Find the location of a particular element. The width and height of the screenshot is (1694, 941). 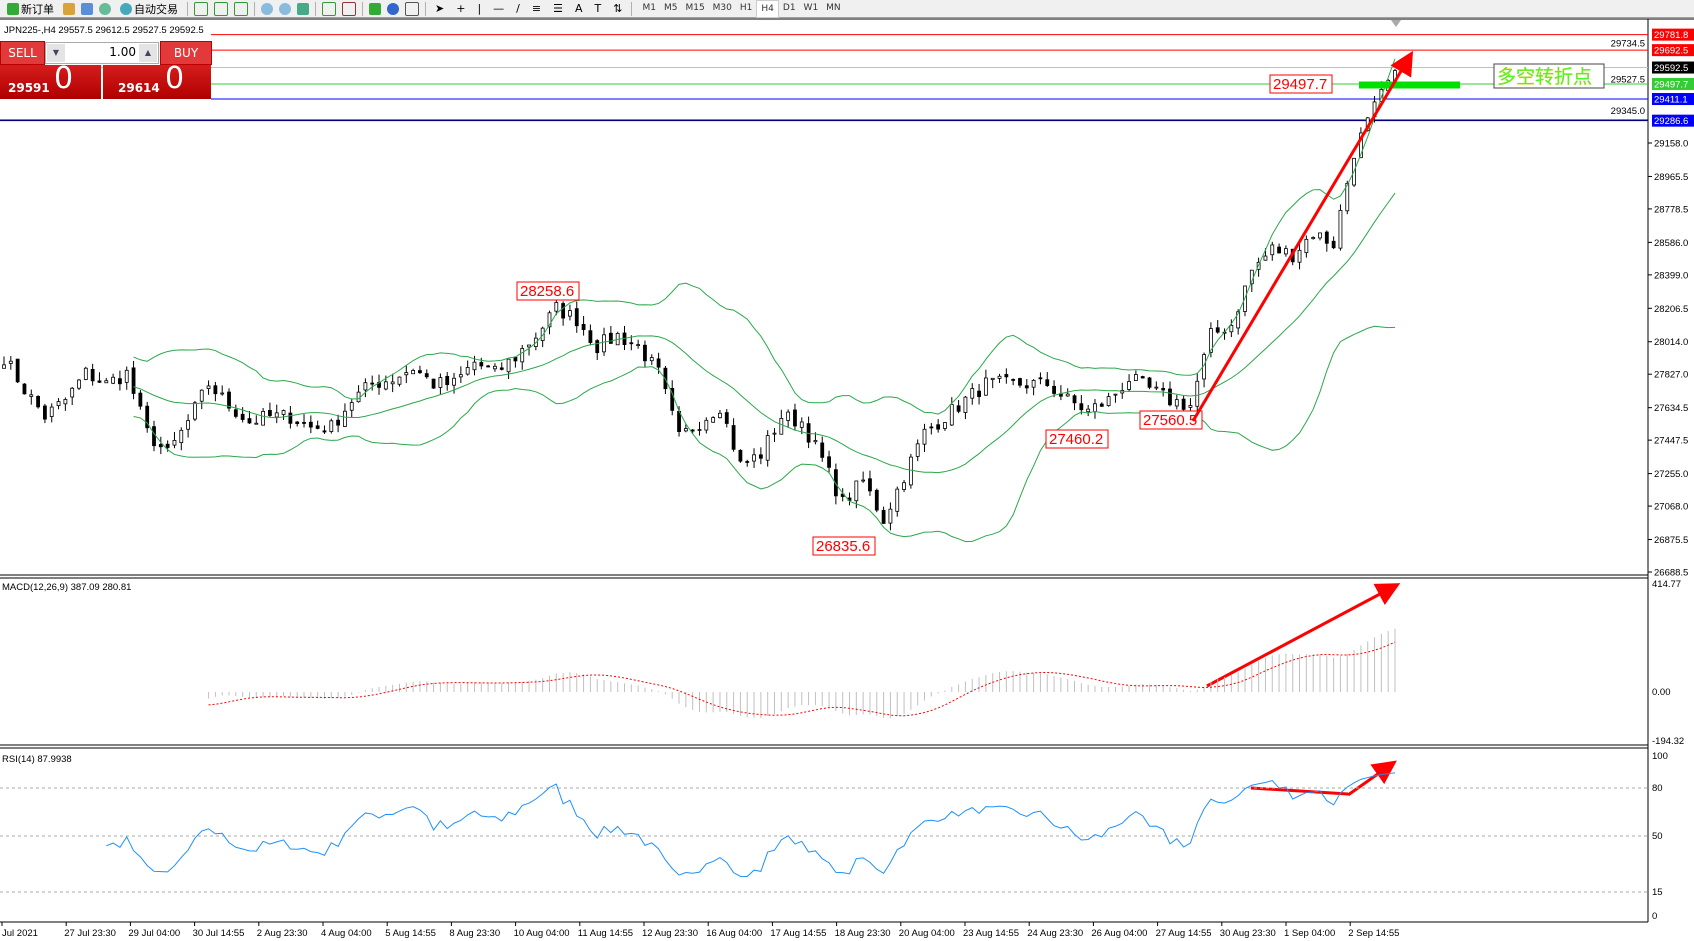

timeframe-m1: M1 is located at coordinates (649, 7).